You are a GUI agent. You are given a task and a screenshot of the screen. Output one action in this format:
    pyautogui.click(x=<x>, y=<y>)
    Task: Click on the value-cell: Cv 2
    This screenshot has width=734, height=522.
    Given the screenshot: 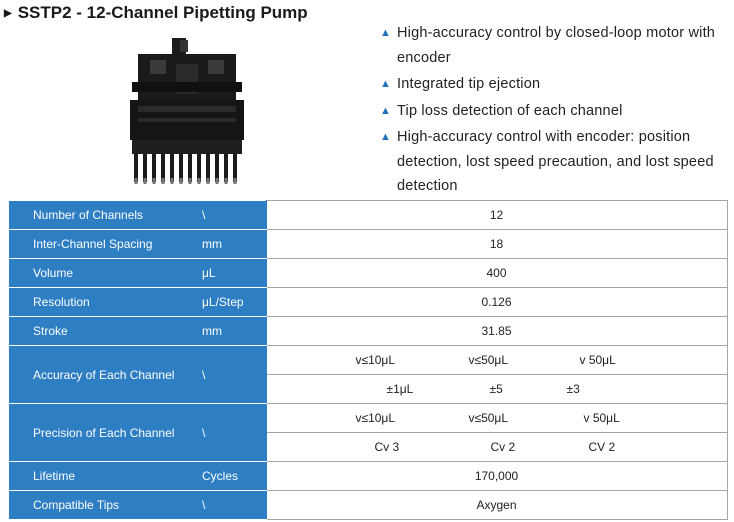 What is the action you would take?
    pyautogui.click(x=503, y=447)
    